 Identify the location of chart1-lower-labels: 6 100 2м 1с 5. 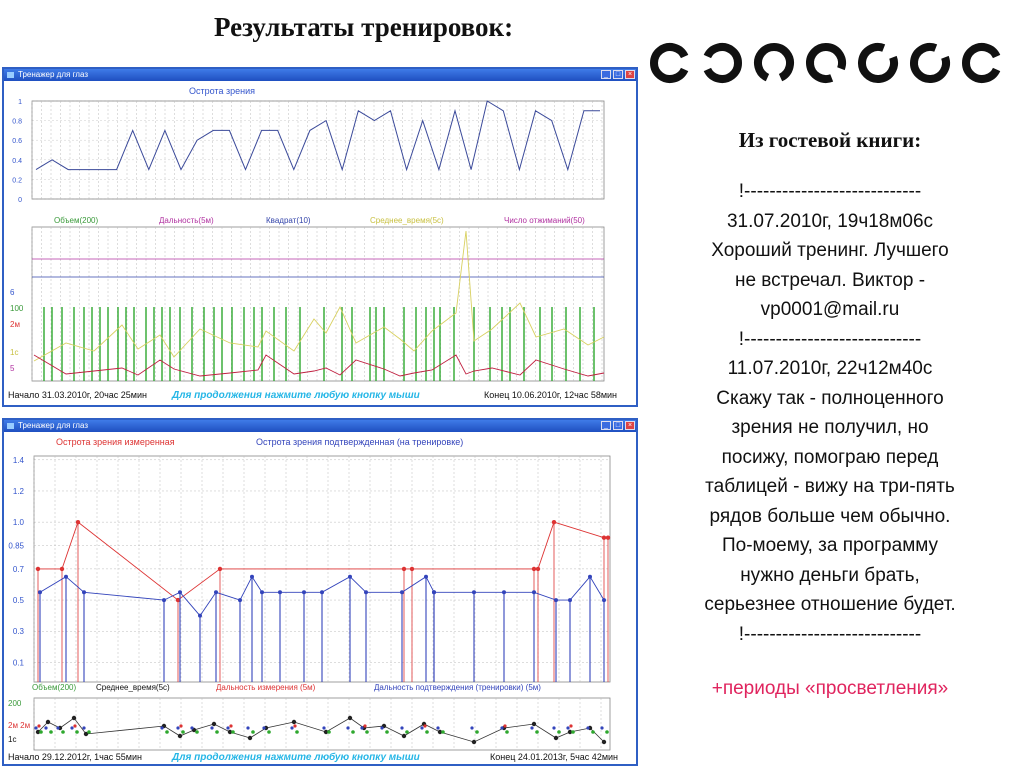
(17, 330).